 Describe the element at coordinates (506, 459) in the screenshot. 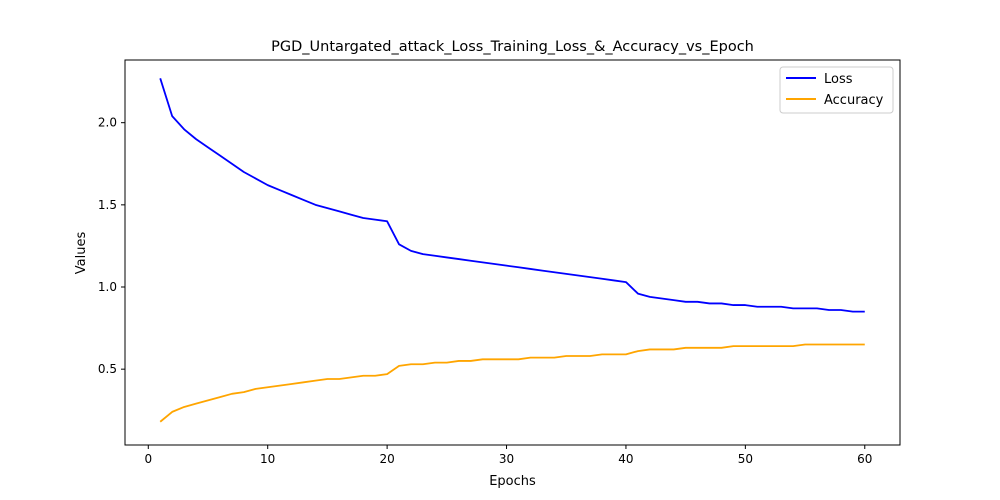

I see `x-tick-label: 30` at that location.